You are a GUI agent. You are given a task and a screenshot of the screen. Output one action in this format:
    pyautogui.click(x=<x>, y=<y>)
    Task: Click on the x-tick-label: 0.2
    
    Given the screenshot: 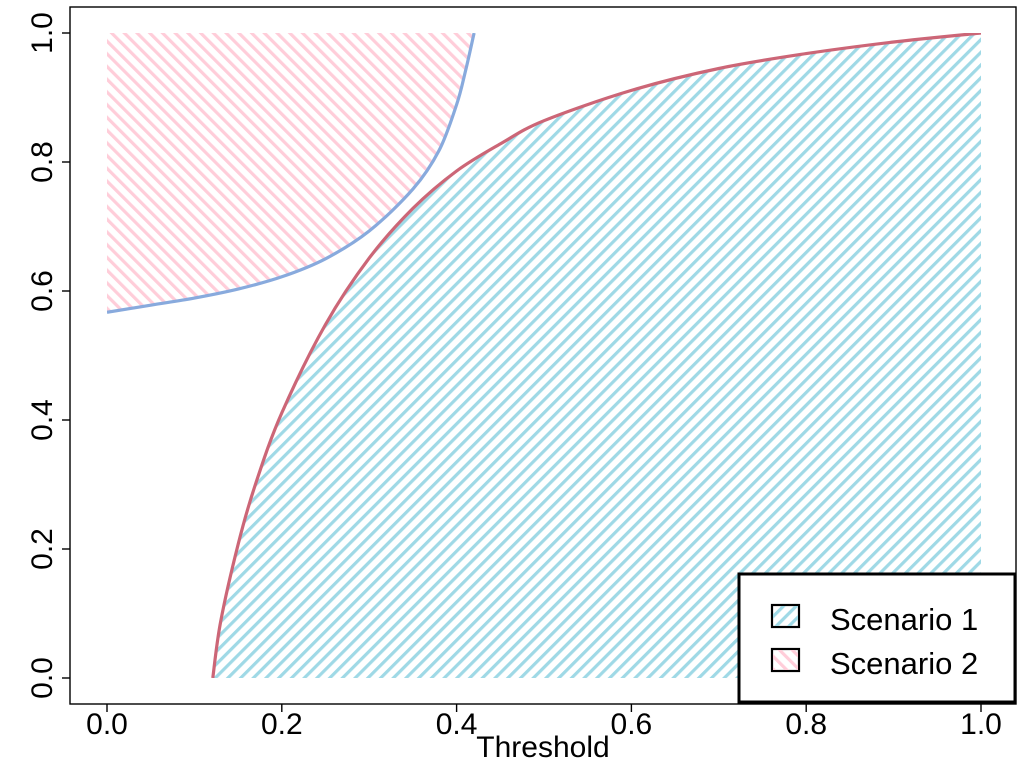 What is the action you would take?
    pyautogui.click(x=282, y=724)
    